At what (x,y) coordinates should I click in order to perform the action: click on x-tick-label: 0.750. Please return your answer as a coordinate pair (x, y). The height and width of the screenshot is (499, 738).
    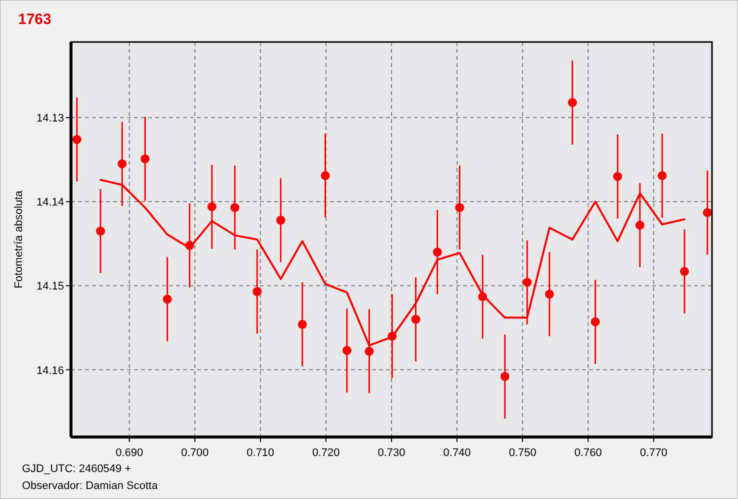
    Looking at the image, I should click on (522, 453).